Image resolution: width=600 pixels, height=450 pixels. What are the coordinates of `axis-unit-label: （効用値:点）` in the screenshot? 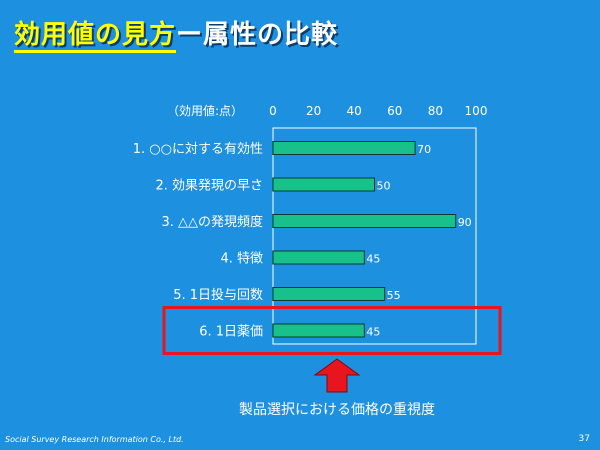 It's located at (205, 110).